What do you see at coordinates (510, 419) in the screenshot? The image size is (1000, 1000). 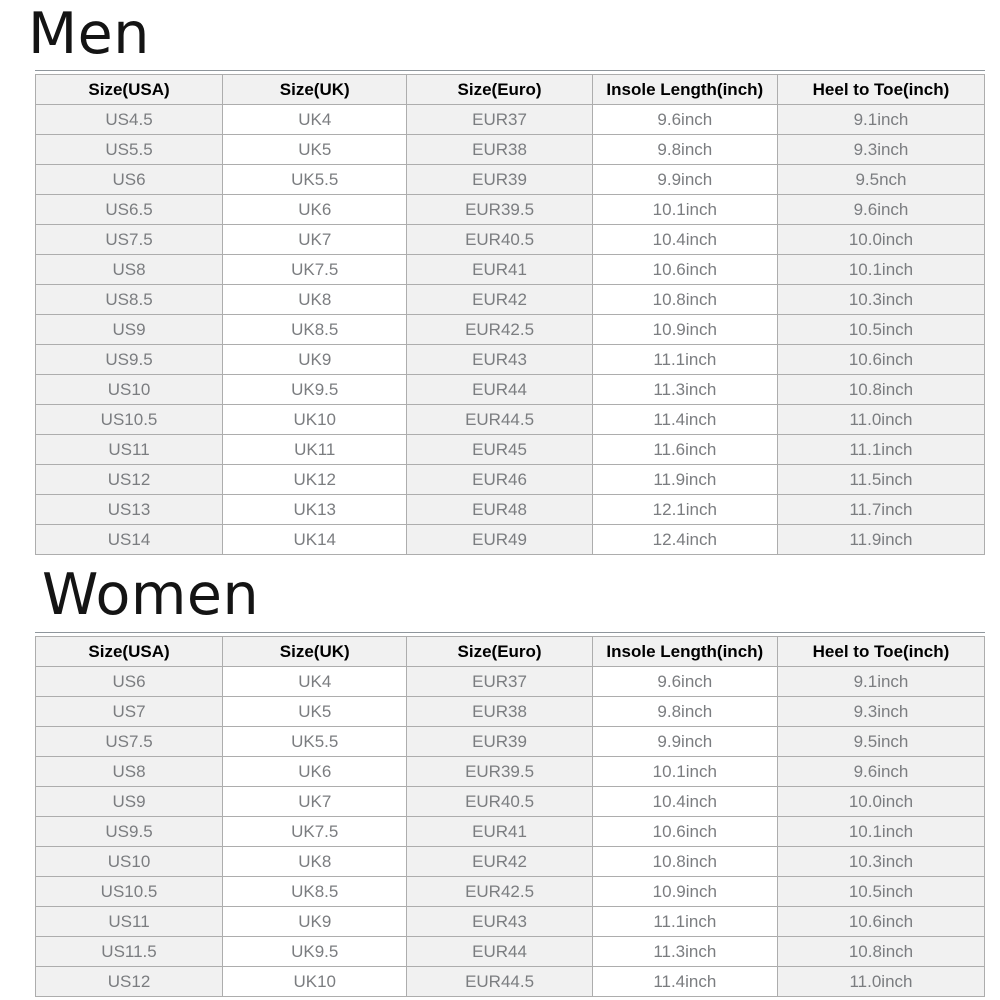 I see `table-row: US10.5 UK10 EUR44.5 11.4inch 11.0inch` at bounding box center [510, 419].